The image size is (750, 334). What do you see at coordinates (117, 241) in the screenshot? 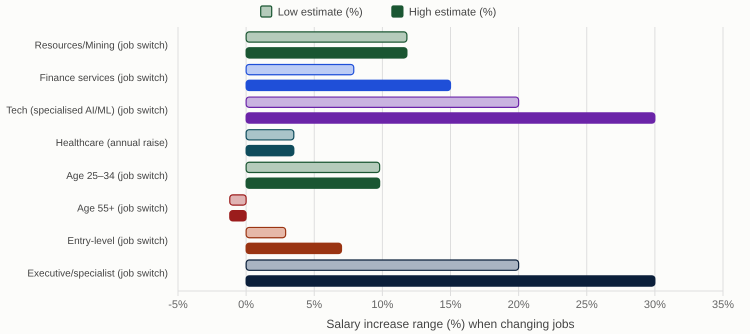
I see `y-tick-label: Entry-level (job switch)` at bounding box center [117, 241].